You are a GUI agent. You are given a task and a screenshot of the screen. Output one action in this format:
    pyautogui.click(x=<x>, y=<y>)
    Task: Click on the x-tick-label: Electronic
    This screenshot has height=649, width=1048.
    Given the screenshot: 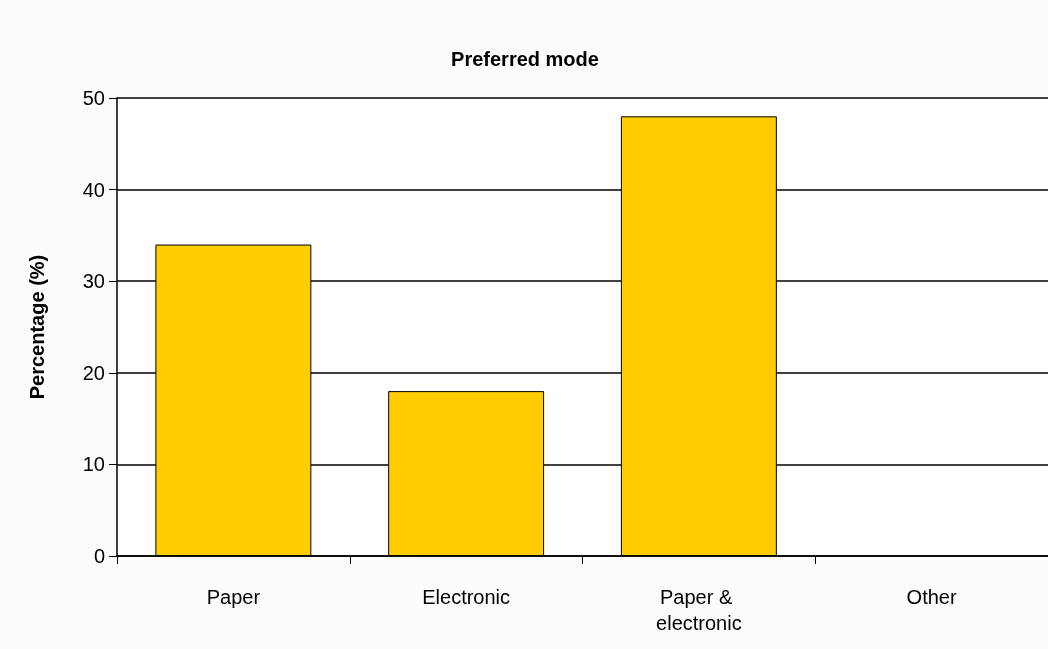 What is the action you would take?
    pyautogui.click(x=466, y=597)
    